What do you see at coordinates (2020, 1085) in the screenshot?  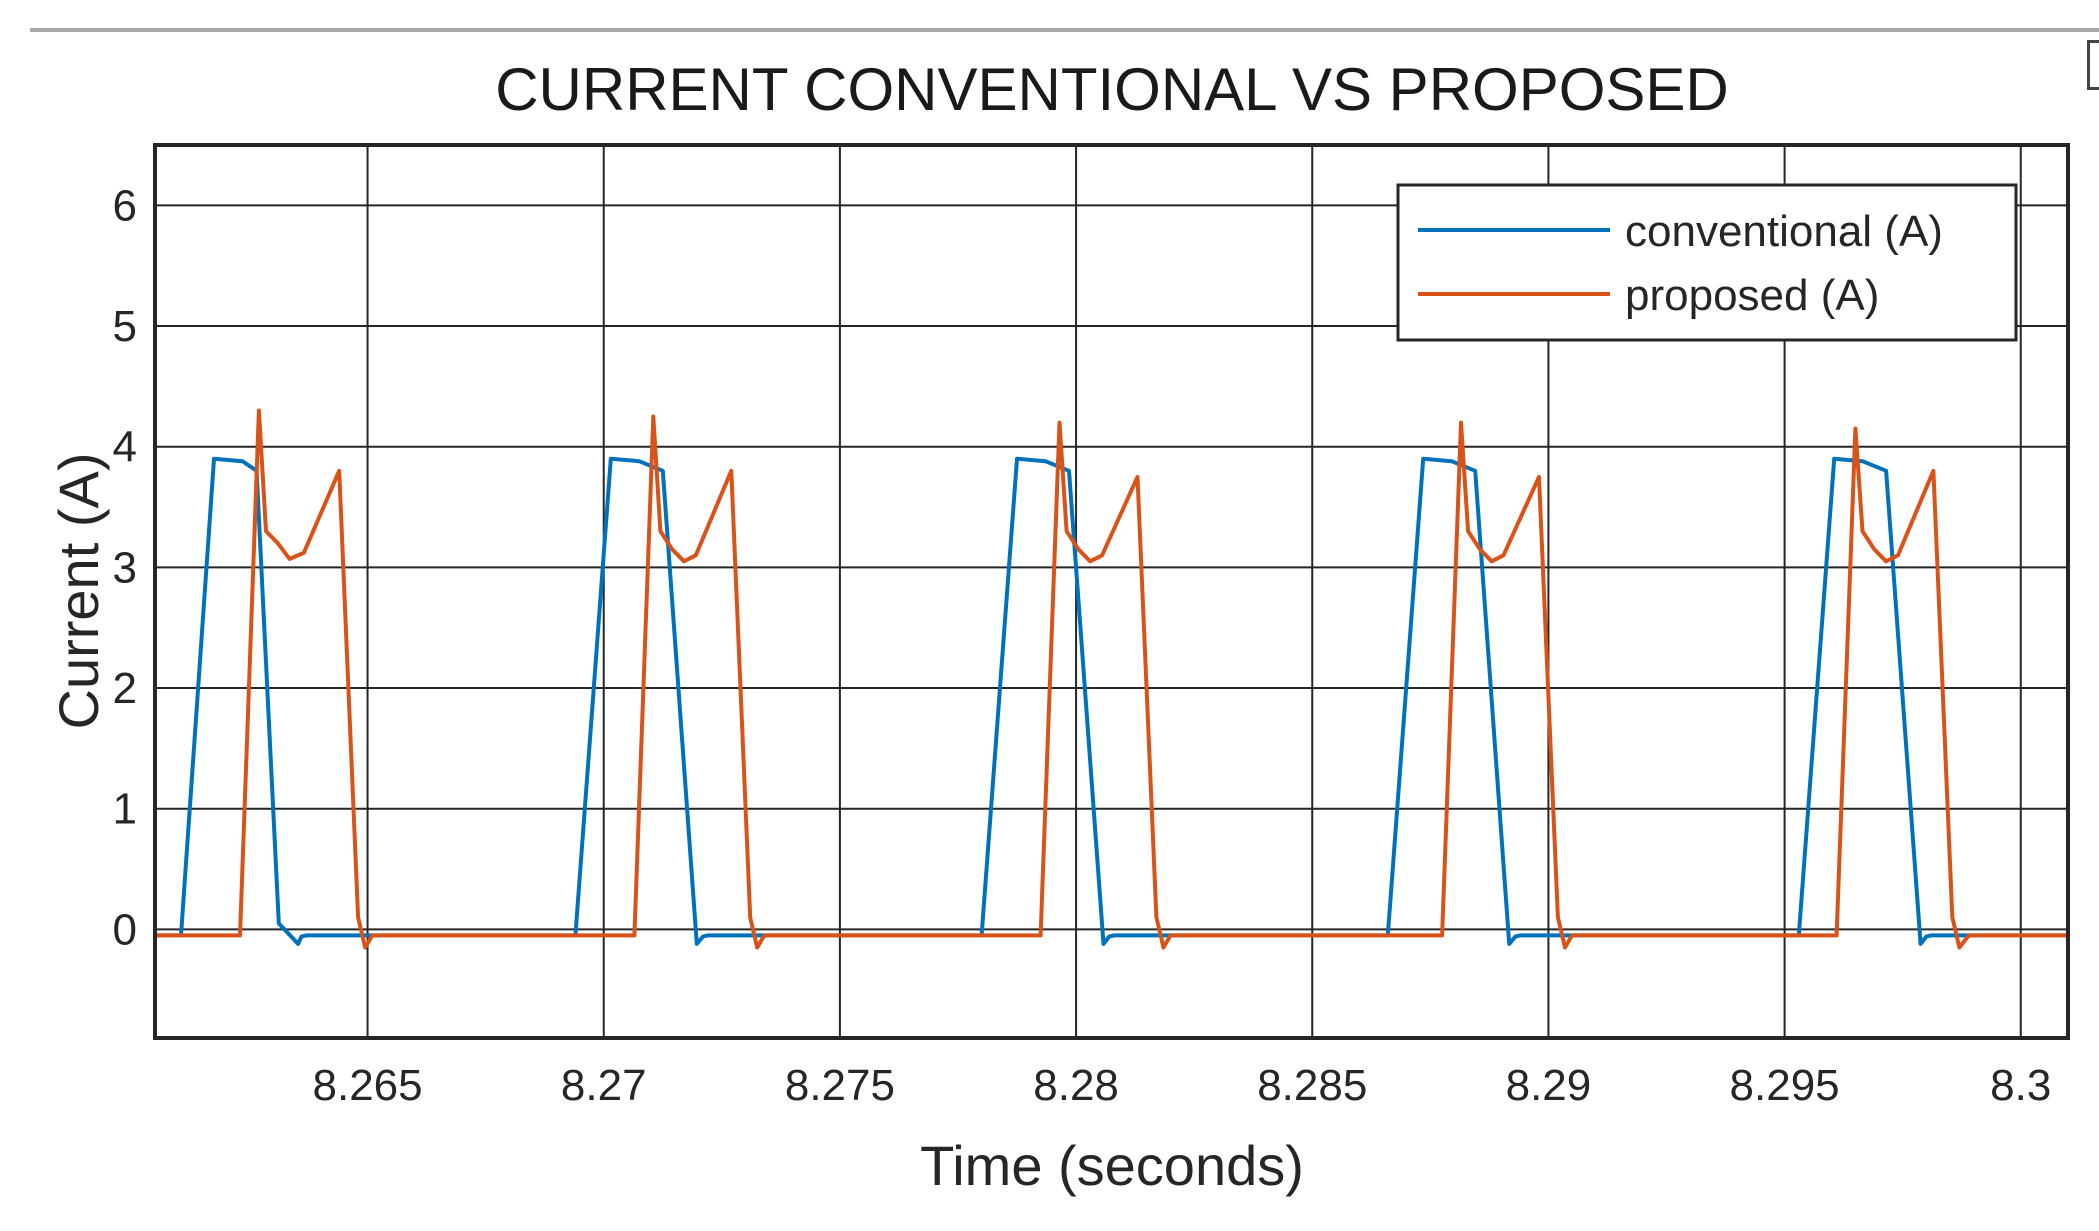 I see `x-tick-label: 8.3` at bounding box center [2020, 1085].